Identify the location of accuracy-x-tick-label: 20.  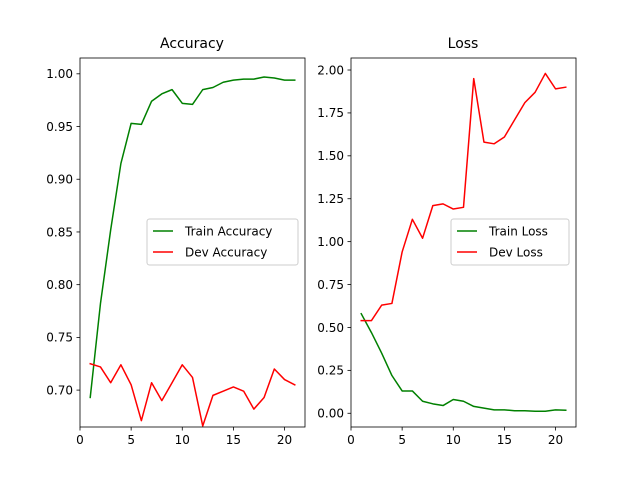
(284, 440).